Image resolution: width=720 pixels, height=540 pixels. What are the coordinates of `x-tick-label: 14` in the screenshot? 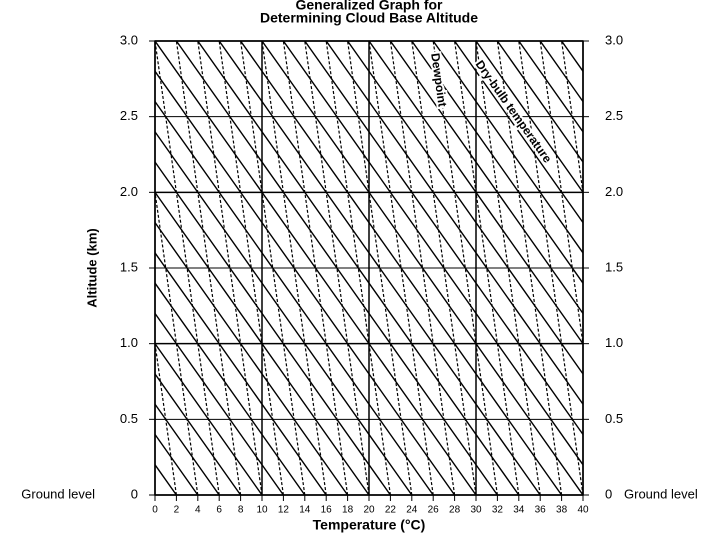 It's located at (305, 510).